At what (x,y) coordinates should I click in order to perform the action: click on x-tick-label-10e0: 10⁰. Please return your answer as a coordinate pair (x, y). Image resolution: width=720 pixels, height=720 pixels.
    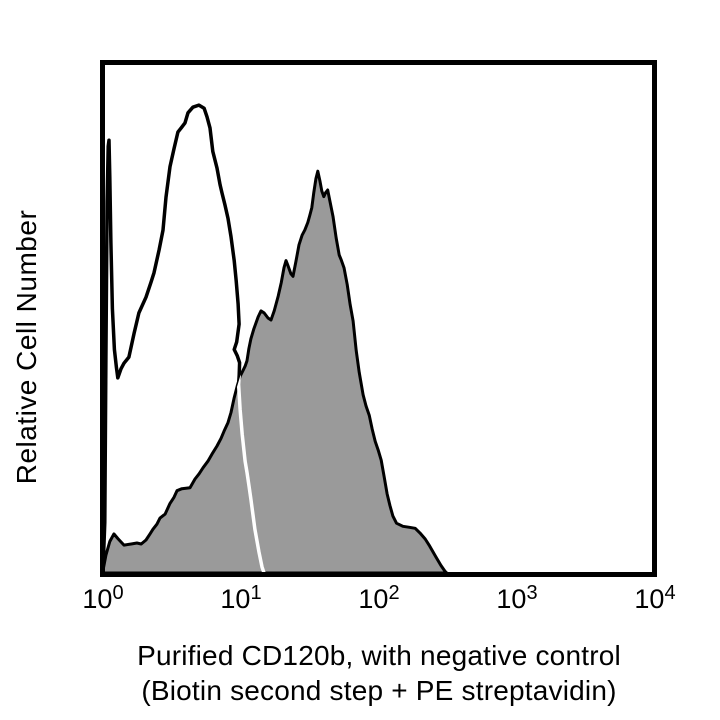
    Looking at the image, I should click on (103, 598).